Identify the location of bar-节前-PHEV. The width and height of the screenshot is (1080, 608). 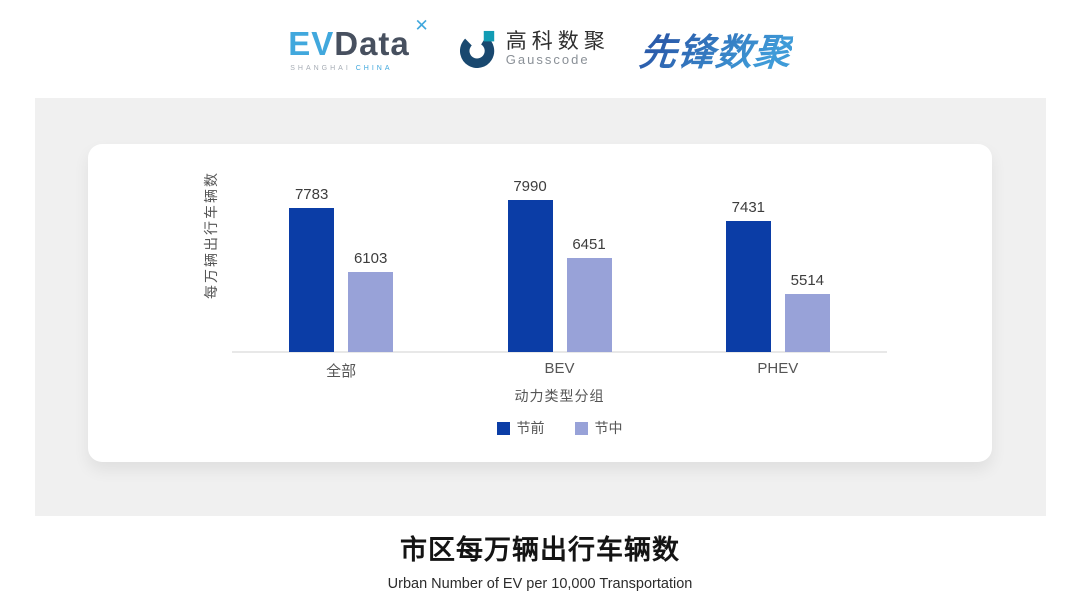
(748, 286).